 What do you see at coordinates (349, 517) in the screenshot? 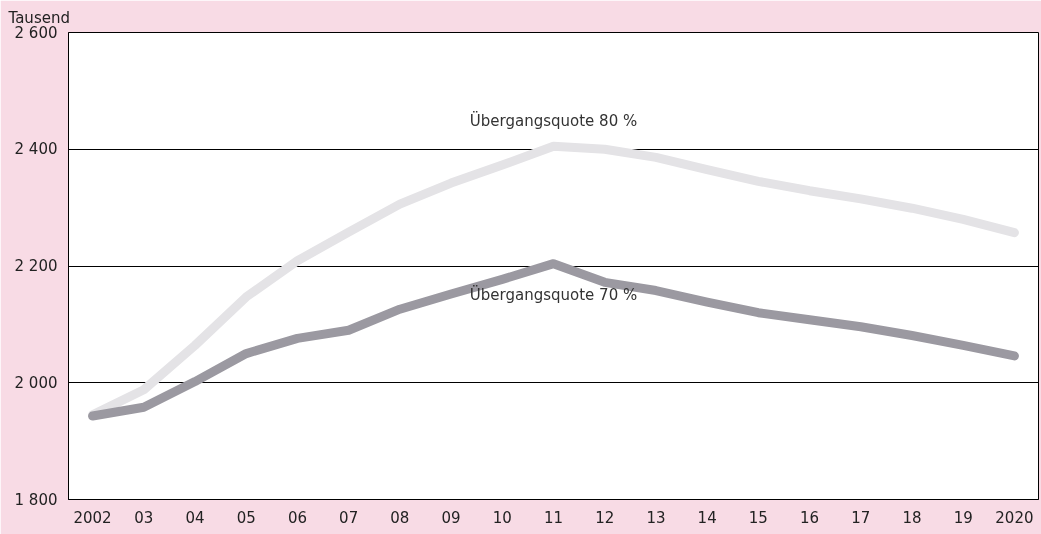
I see `x-tick-label: 07` at bounding box center [349, 517].